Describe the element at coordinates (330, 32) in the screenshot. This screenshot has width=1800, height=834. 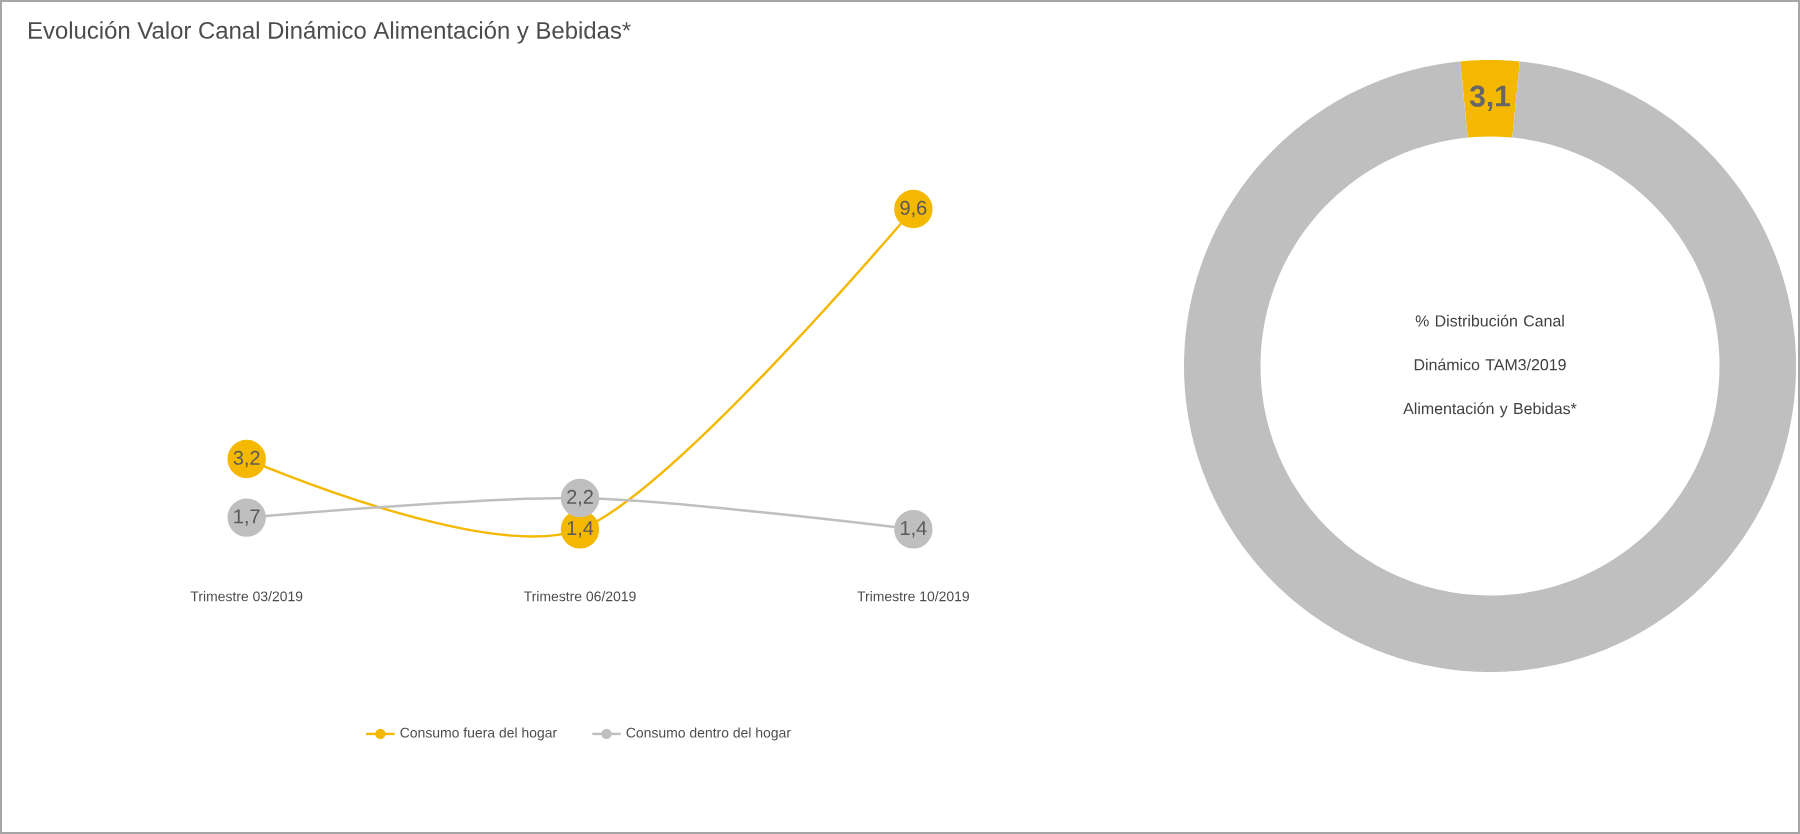
I see `chart-title: Evolución Valor Canal Dinámico Alimentación y Bebidas*` at that location.